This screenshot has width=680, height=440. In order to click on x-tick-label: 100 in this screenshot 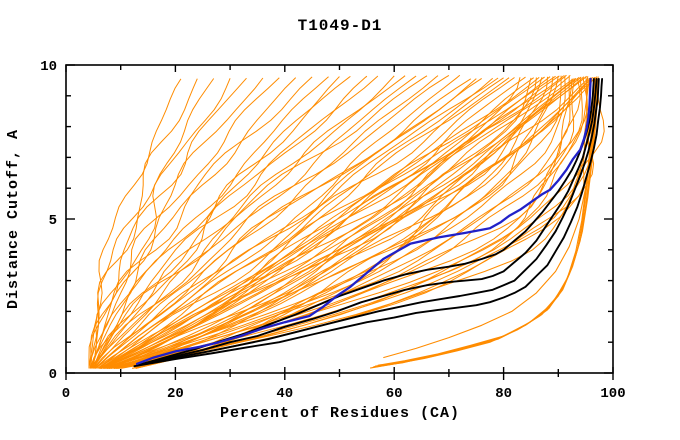, I will do `click(612, 394)`.